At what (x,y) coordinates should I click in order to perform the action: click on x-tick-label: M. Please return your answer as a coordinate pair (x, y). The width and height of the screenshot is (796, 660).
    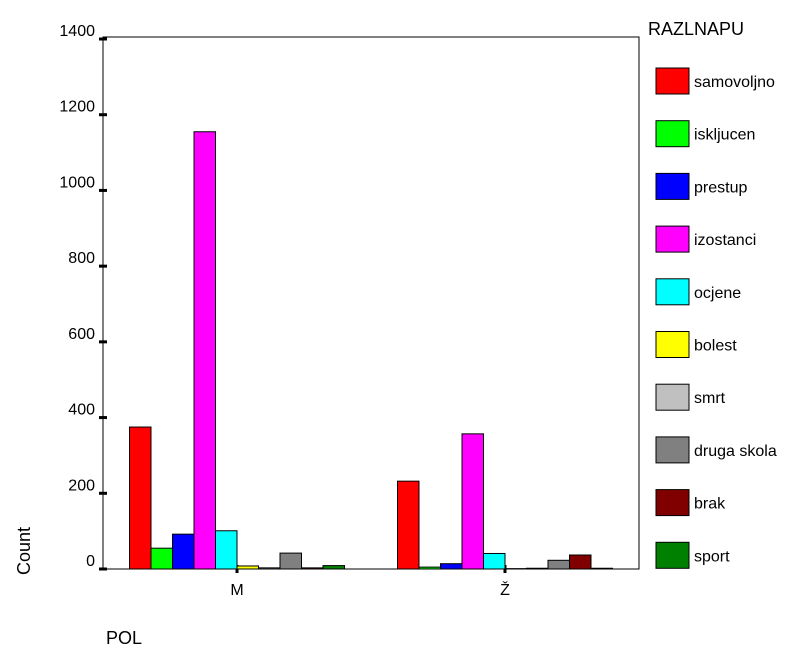
    Looking at the image, I should click on (236, 590).